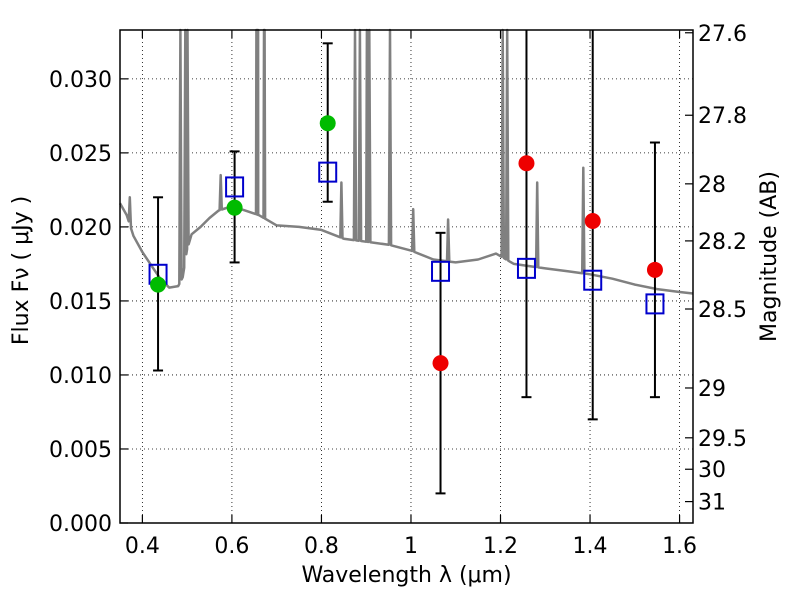  Describe the element at coordinates (722, 439) in the screenshot. I see `right-tick-label-6: 29.5` at that location.